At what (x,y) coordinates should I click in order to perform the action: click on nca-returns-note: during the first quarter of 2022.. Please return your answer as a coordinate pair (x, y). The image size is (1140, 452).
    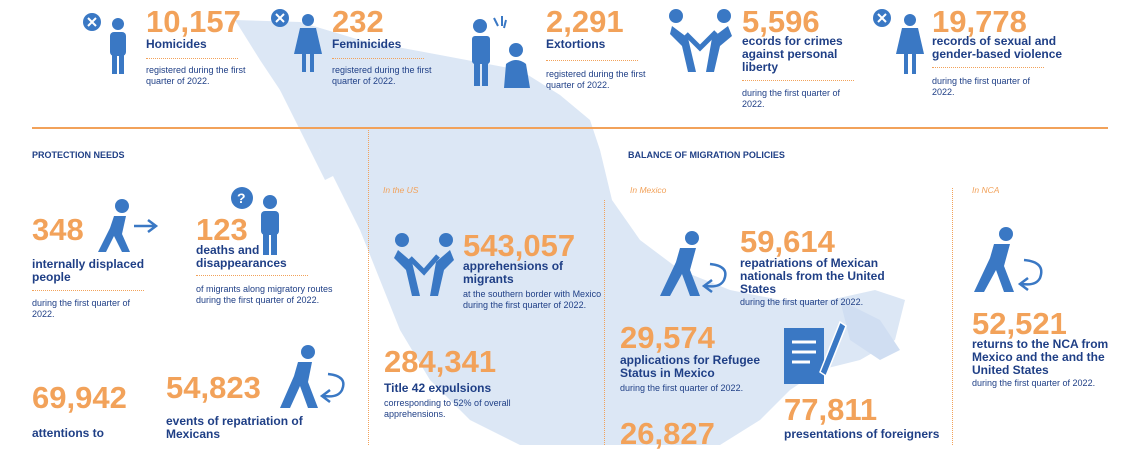
    Looking at the image, I should click on (1034, 383).